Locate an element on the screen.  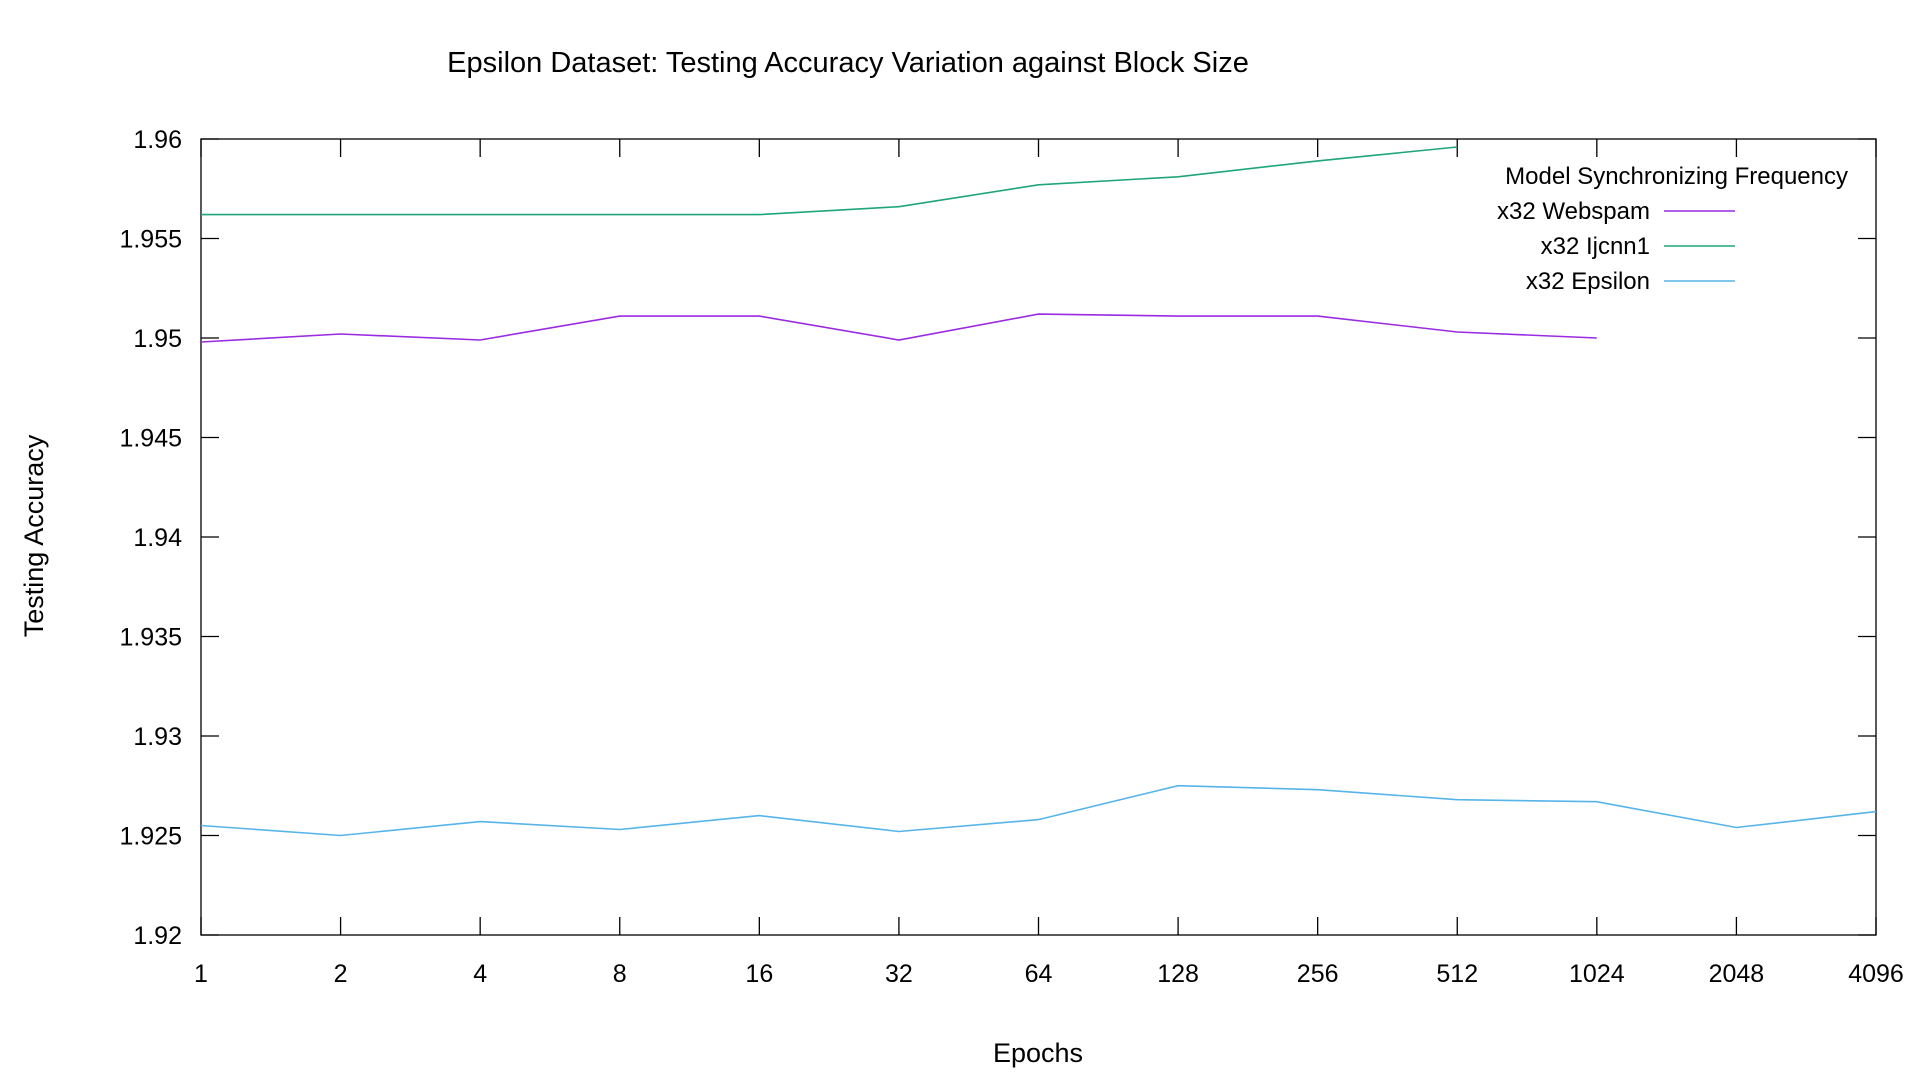
legend-title: Model Synchronizing Frequency is located at coordinates (1676, 176).